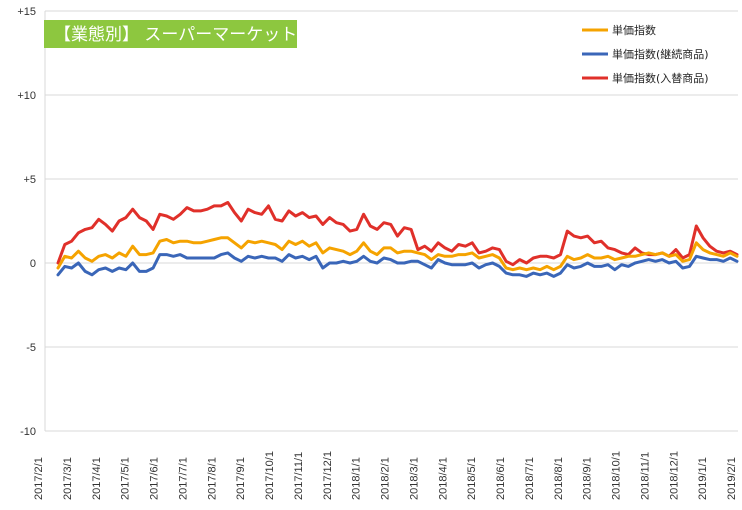 Image resolution: width=742 pixels, height=510 pixels. I want to click on x-tick-label: 2018/11/1, so click(645, 476).